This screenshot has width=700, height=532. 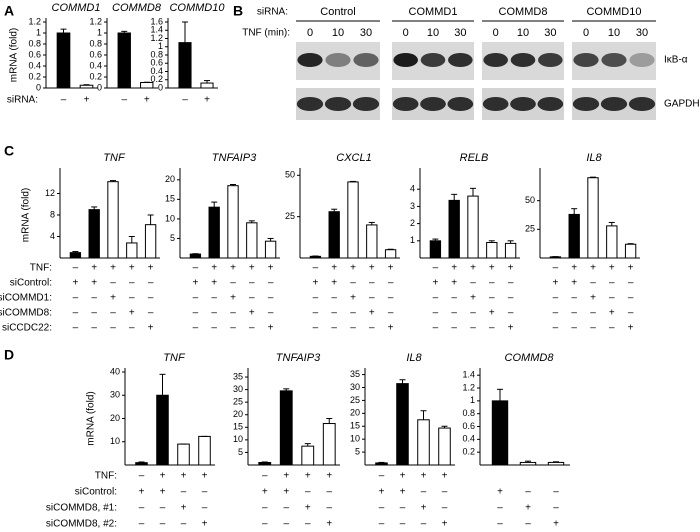 What do you see at coordinates (412, 223) in the screenshot?
I see `y-tick-label: 2` at bounding box center [412, 223].